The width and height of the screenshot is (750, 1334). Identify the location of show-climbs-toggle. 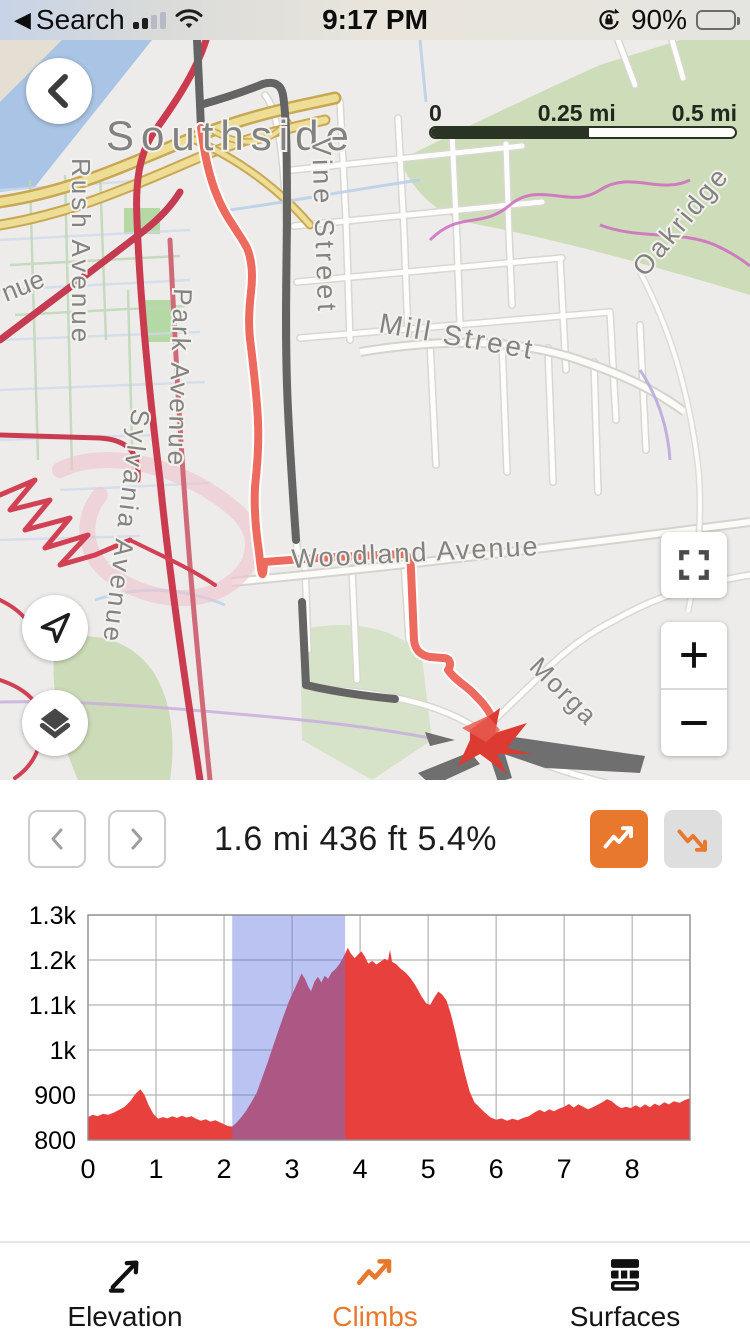
(619, 839).